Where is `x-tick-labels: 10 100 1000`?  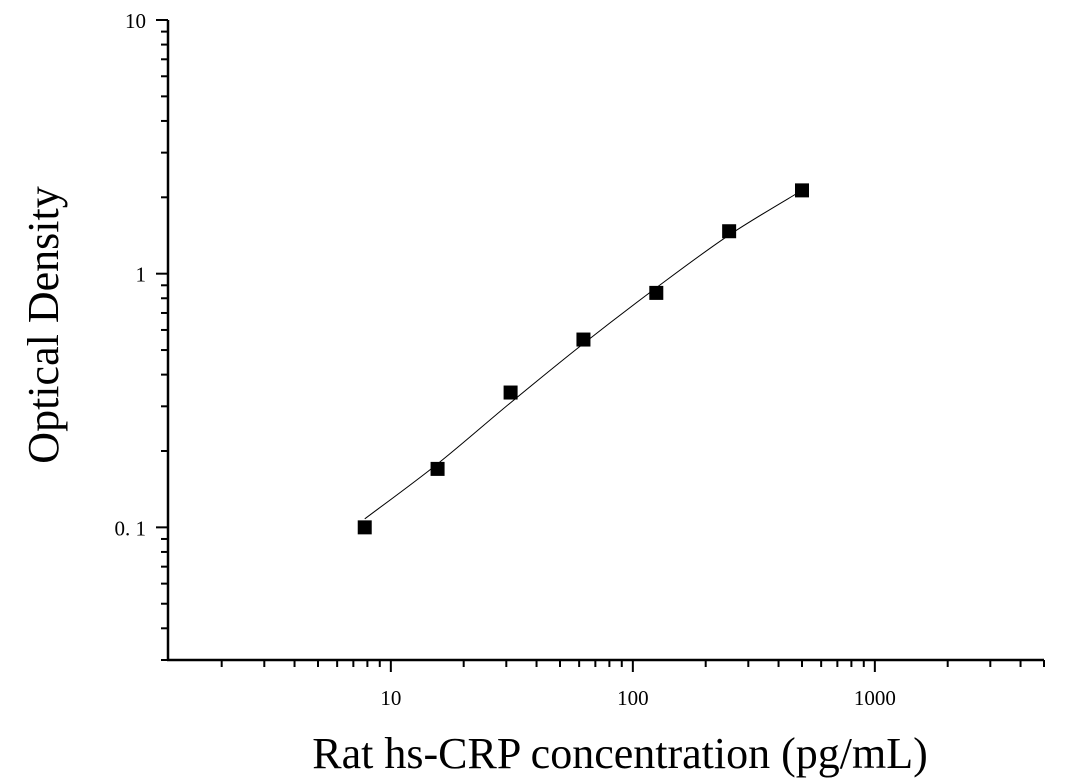
x-tick-labels: 10 100 1000 is located at coordinates (638, 698).